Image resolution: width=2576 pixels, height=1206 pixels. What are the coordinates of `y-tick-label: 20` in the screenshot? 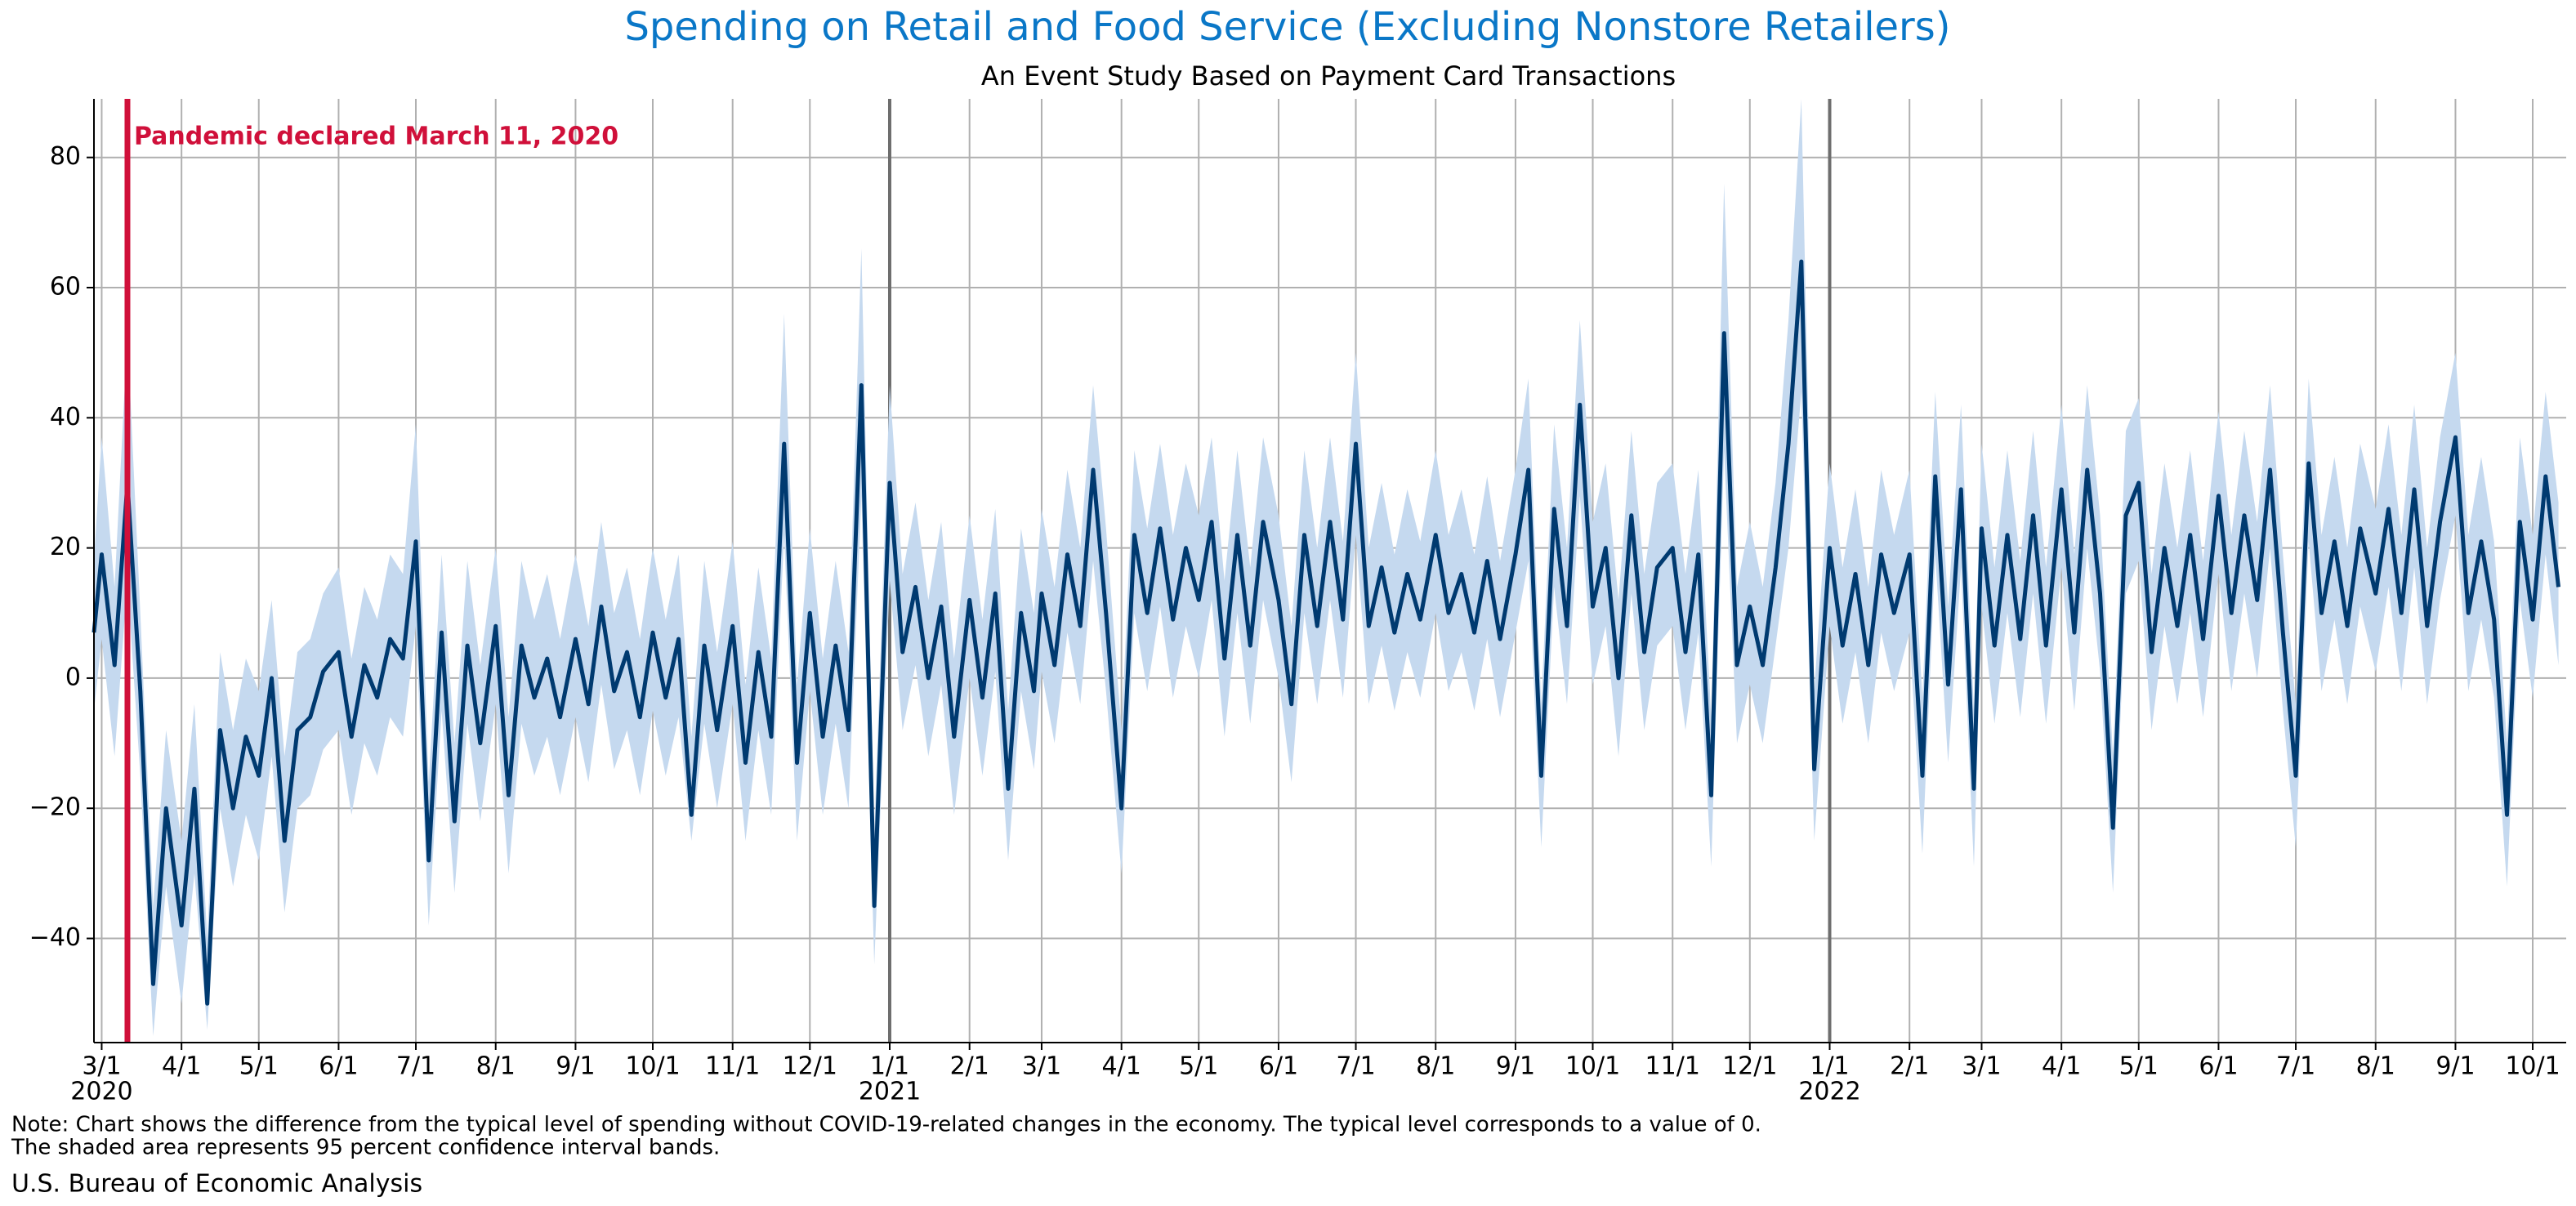 It's located at (65, 547).